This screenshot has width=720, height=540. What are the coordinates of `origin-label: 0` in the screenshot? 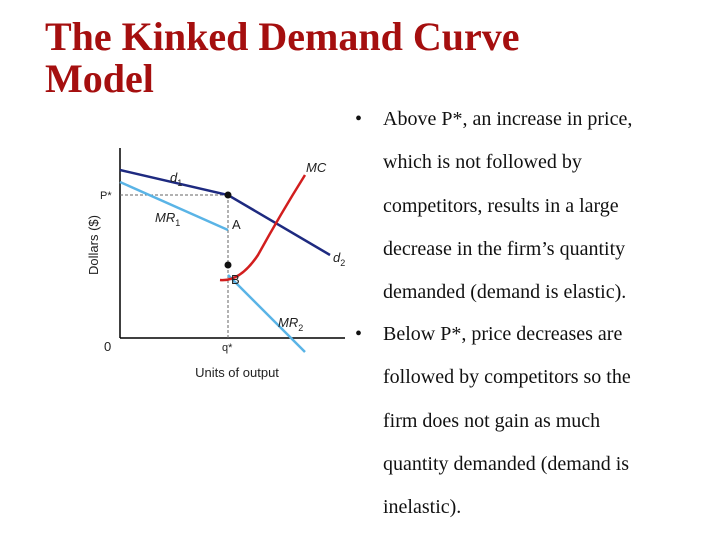 It's located at (107, 346).